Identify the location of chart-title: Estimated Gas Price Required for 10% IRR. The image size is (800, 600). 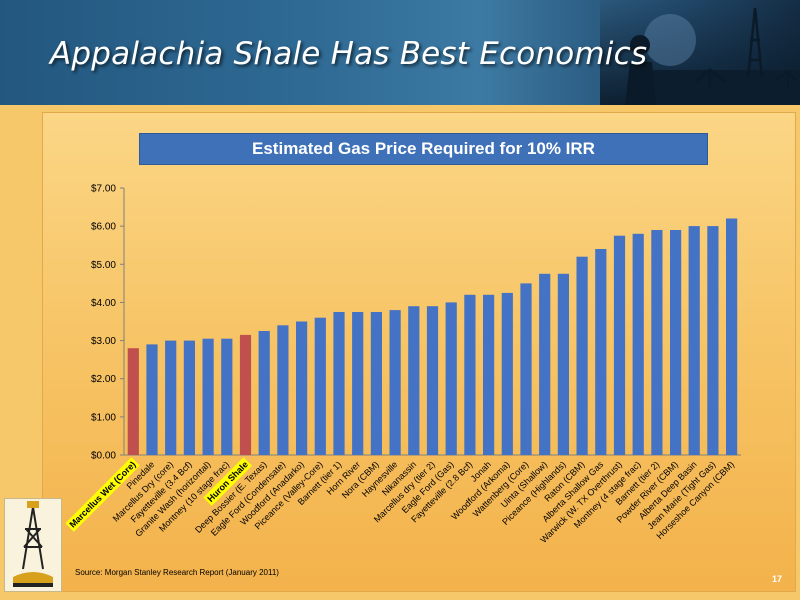
(423, 149).